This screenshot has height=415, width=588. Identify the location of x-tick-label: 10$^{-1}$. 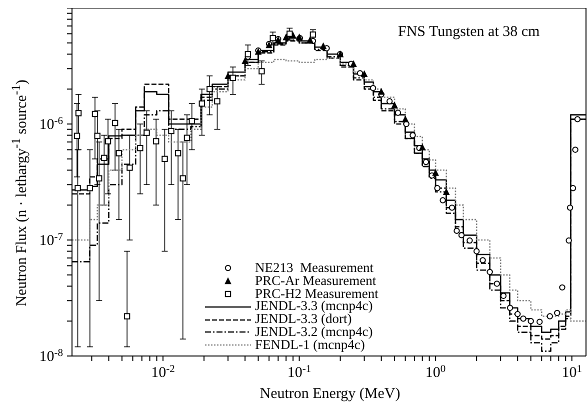
(299, 372).